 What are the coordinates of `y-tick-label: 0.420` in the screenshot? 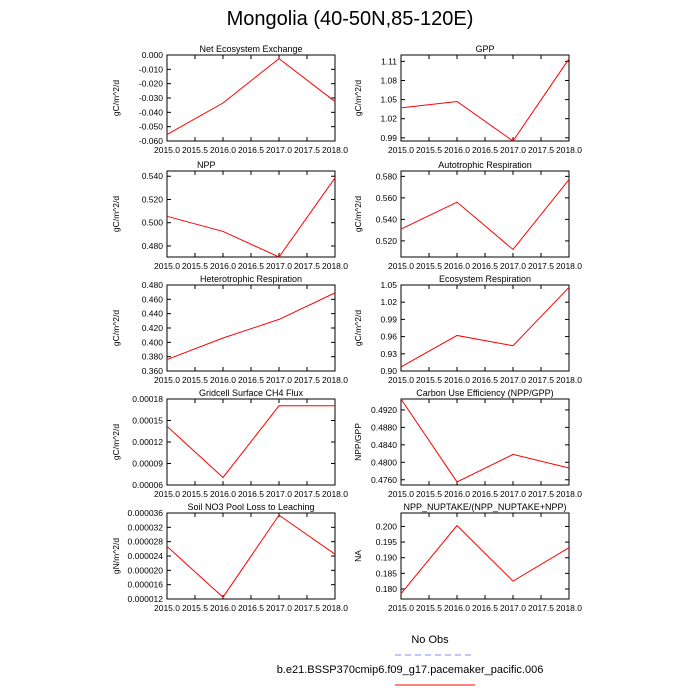 It's located at (153, 328).